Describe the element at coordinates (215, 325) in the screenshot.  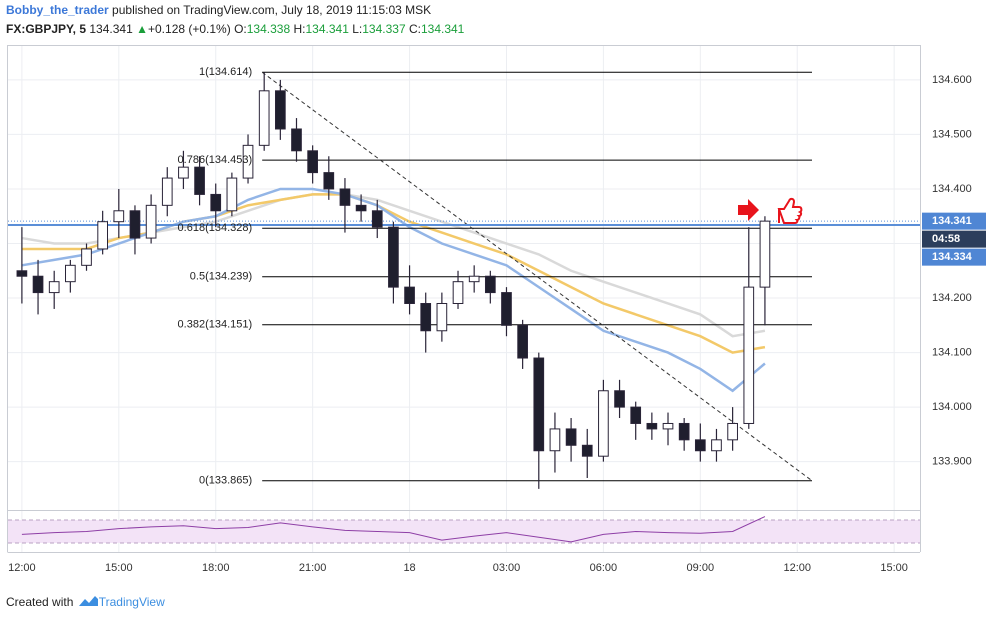
I see `fib-label: 0.382(134.151)` at that location.